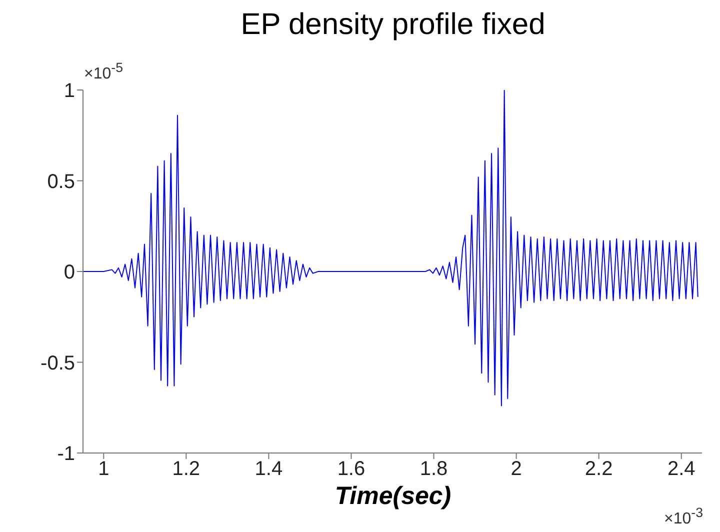 The image size is (720, 532). I want to click on x-tick-label: 1.6, so click(351, 469).